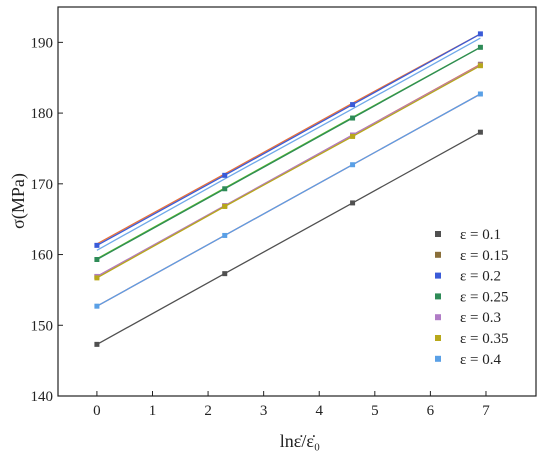 The width and height of the screenshot is (550, 459). Describe the element at coordinates (208, 411) in the screenshot. I see `x-tick-label: 2` at that location.